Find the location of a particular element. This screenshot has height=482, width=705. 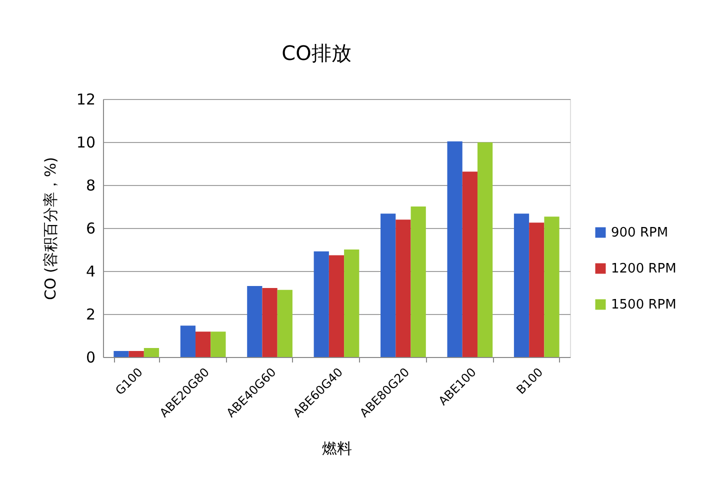

y-tick-label: 4 is located at coordinates (91, 271).